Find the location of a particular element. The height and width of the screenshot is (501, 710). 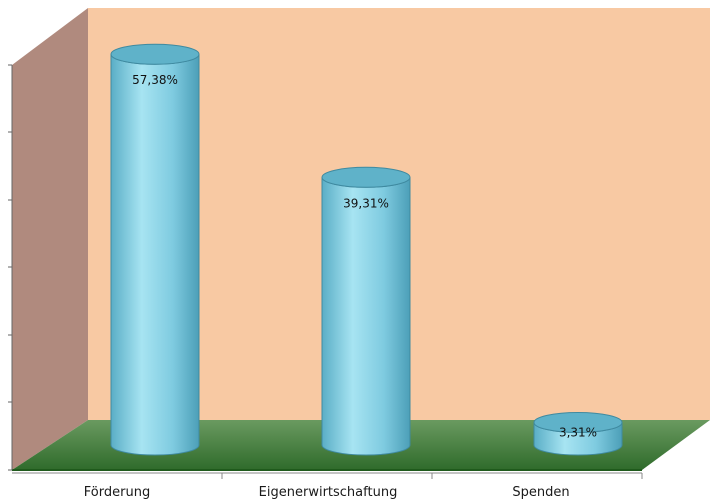

x-axis-ticks is located at coordinates (432, 476).